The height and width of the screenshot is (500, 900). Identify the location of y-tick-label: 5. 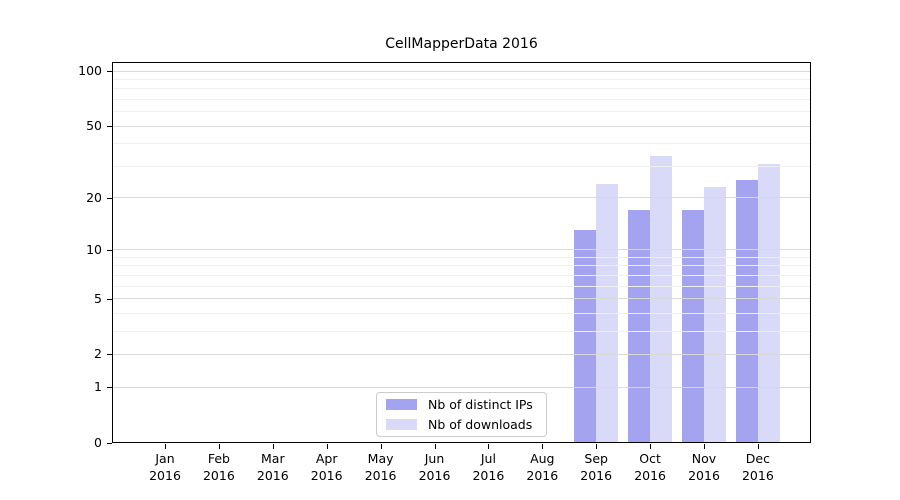
(98, 298).